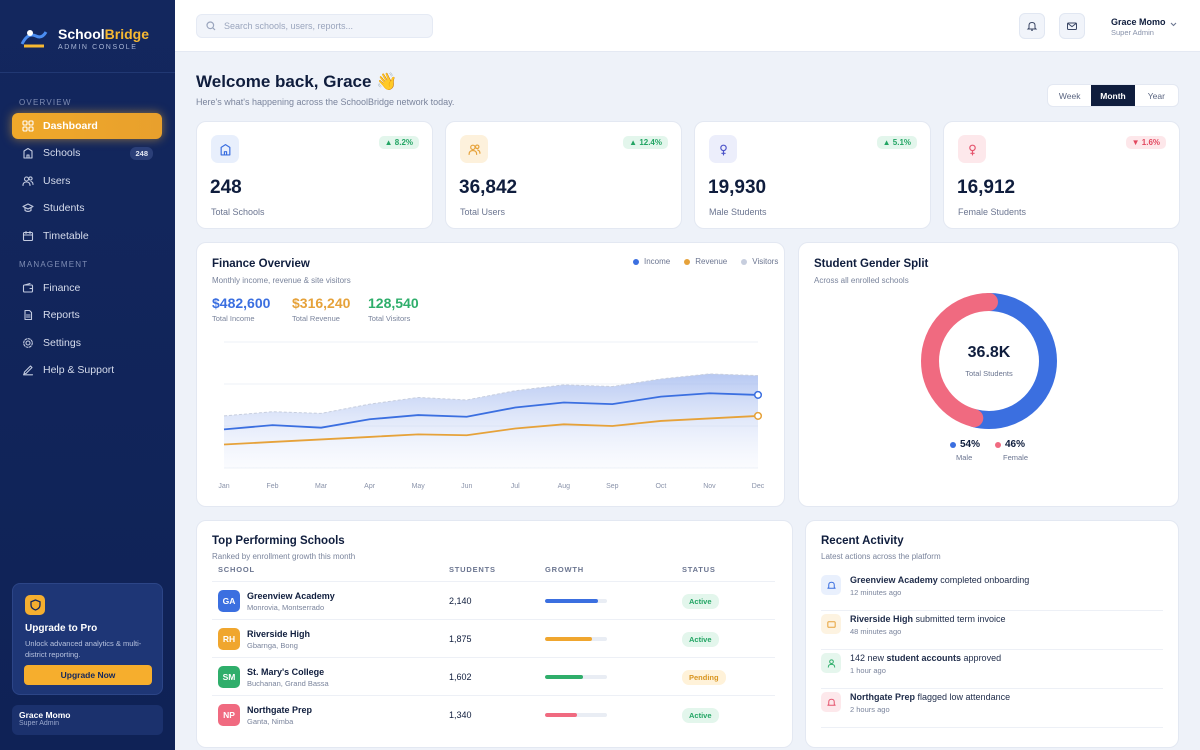 Image resolution: width=1200 pixels, height=750 pixels. Describe the element at coordinates (314, 175) in the screenshot. I see `stat-card-total-schools: ▲ 8.2% 248 Total Schools` at that location.